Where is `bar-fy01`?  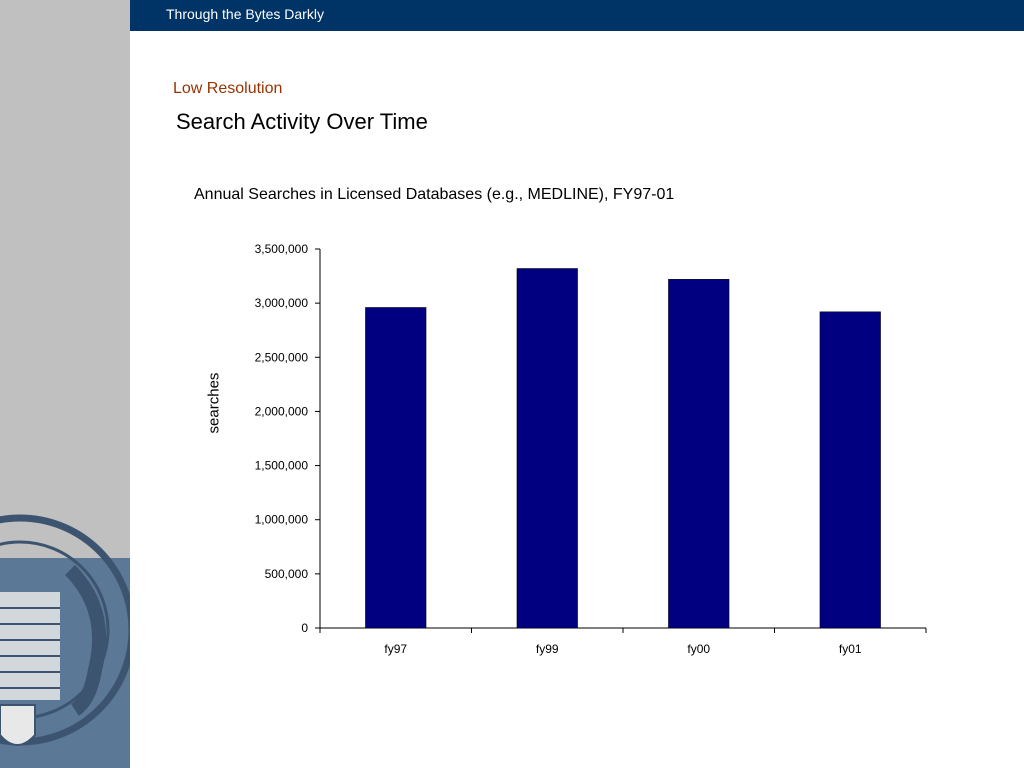 bar-fy01 is located at coordinates (850, 470).